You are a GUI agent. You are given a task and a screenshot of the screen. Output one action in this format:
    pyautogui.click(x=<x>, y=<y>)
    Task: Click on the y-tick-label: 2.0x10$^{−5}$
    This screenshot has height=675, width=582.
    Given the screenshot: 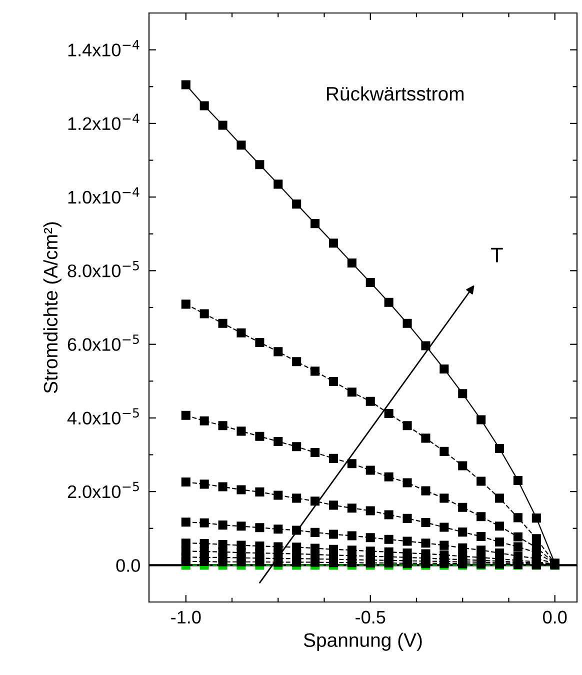 What is the action you would take?
    pyautogui.click(x=103, y=490)
    